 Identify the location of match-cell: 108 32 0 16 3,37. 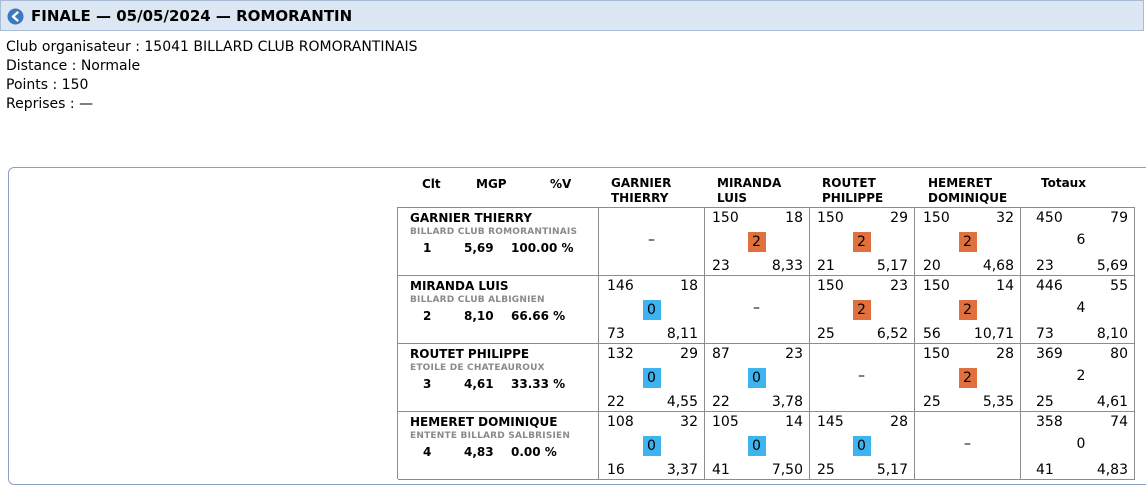
(652, 445).